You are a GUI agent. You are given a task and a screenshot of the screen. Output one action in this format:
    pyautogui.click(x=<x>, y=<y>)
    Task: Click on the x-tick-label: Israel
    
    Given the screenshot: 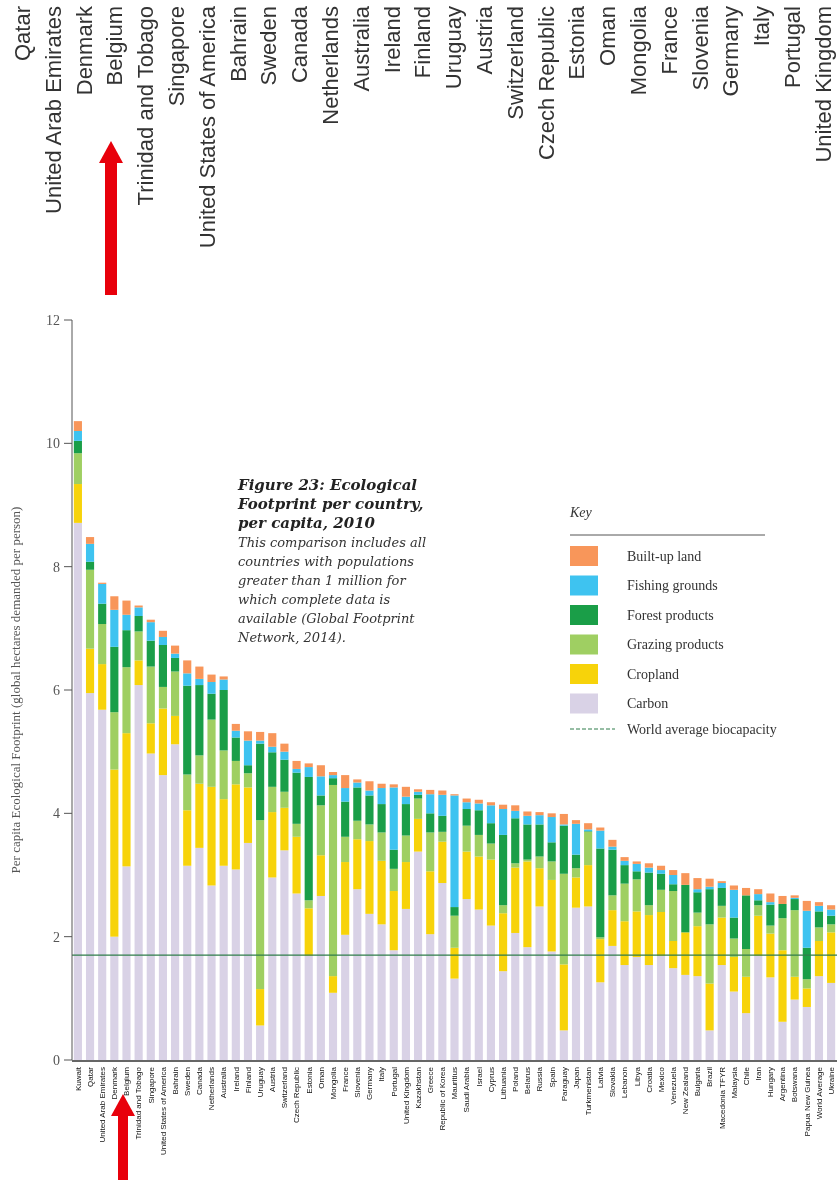 What is the action you would take?
    pyautogui.click(x=479, y=1076)
    